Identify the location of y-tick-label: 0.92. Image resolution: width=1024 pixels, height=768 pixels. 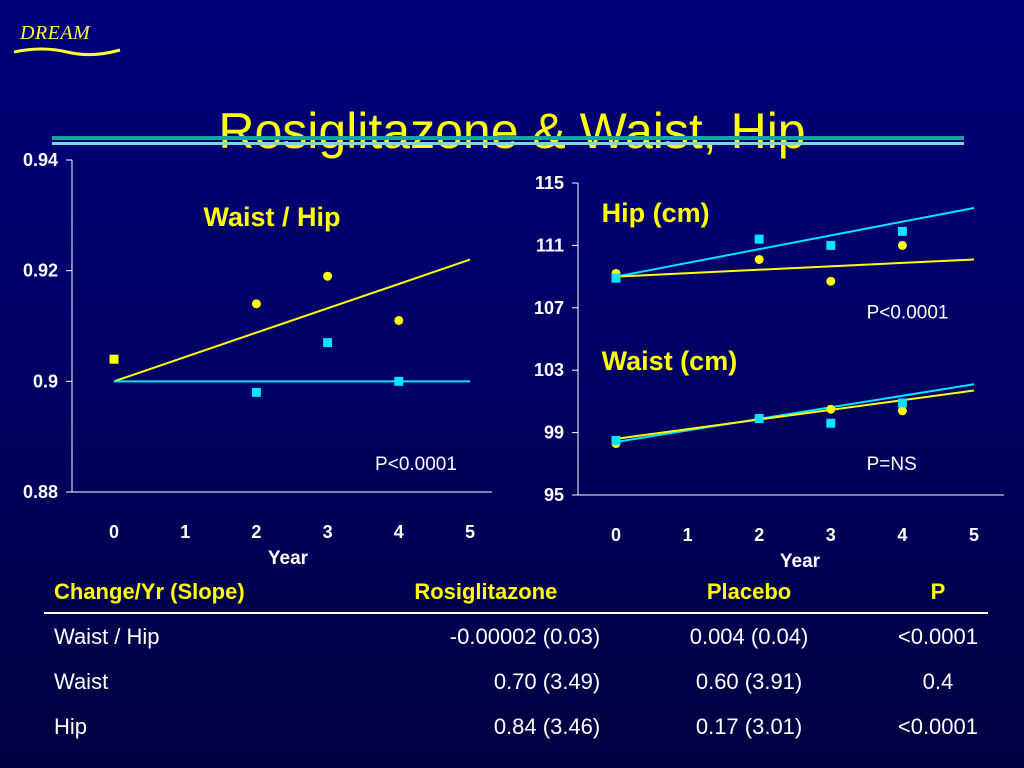
(40, 271).